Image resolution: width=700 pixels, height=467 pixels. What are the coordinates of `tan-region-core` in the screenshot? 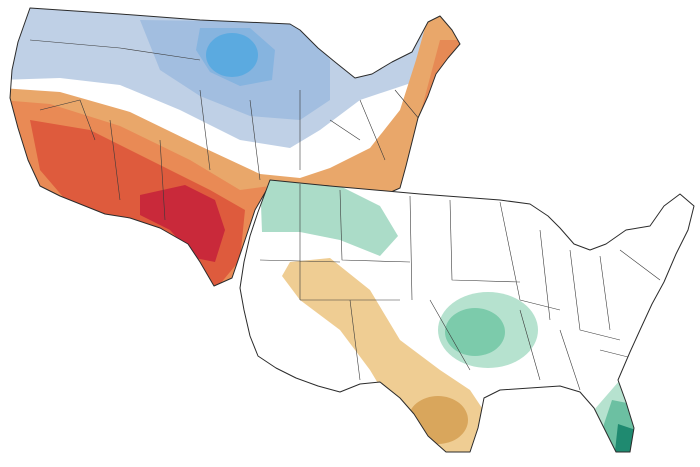 It's located at (438, 420).